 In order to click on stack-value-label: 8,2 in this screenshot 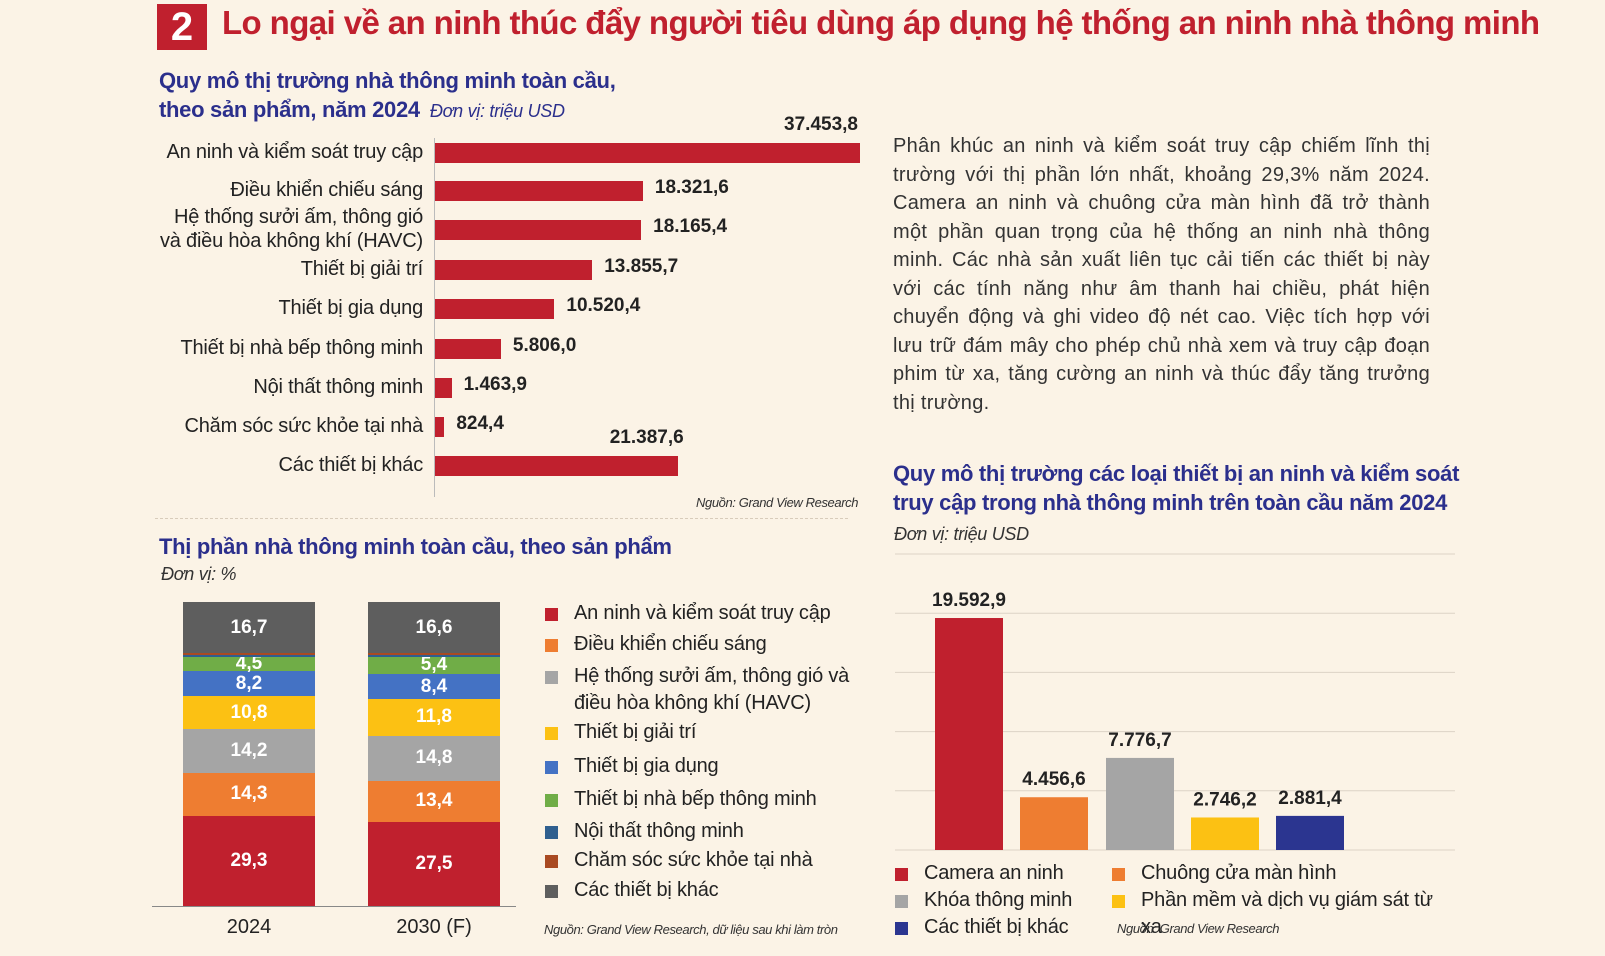, I will do `click(249, 683)`.